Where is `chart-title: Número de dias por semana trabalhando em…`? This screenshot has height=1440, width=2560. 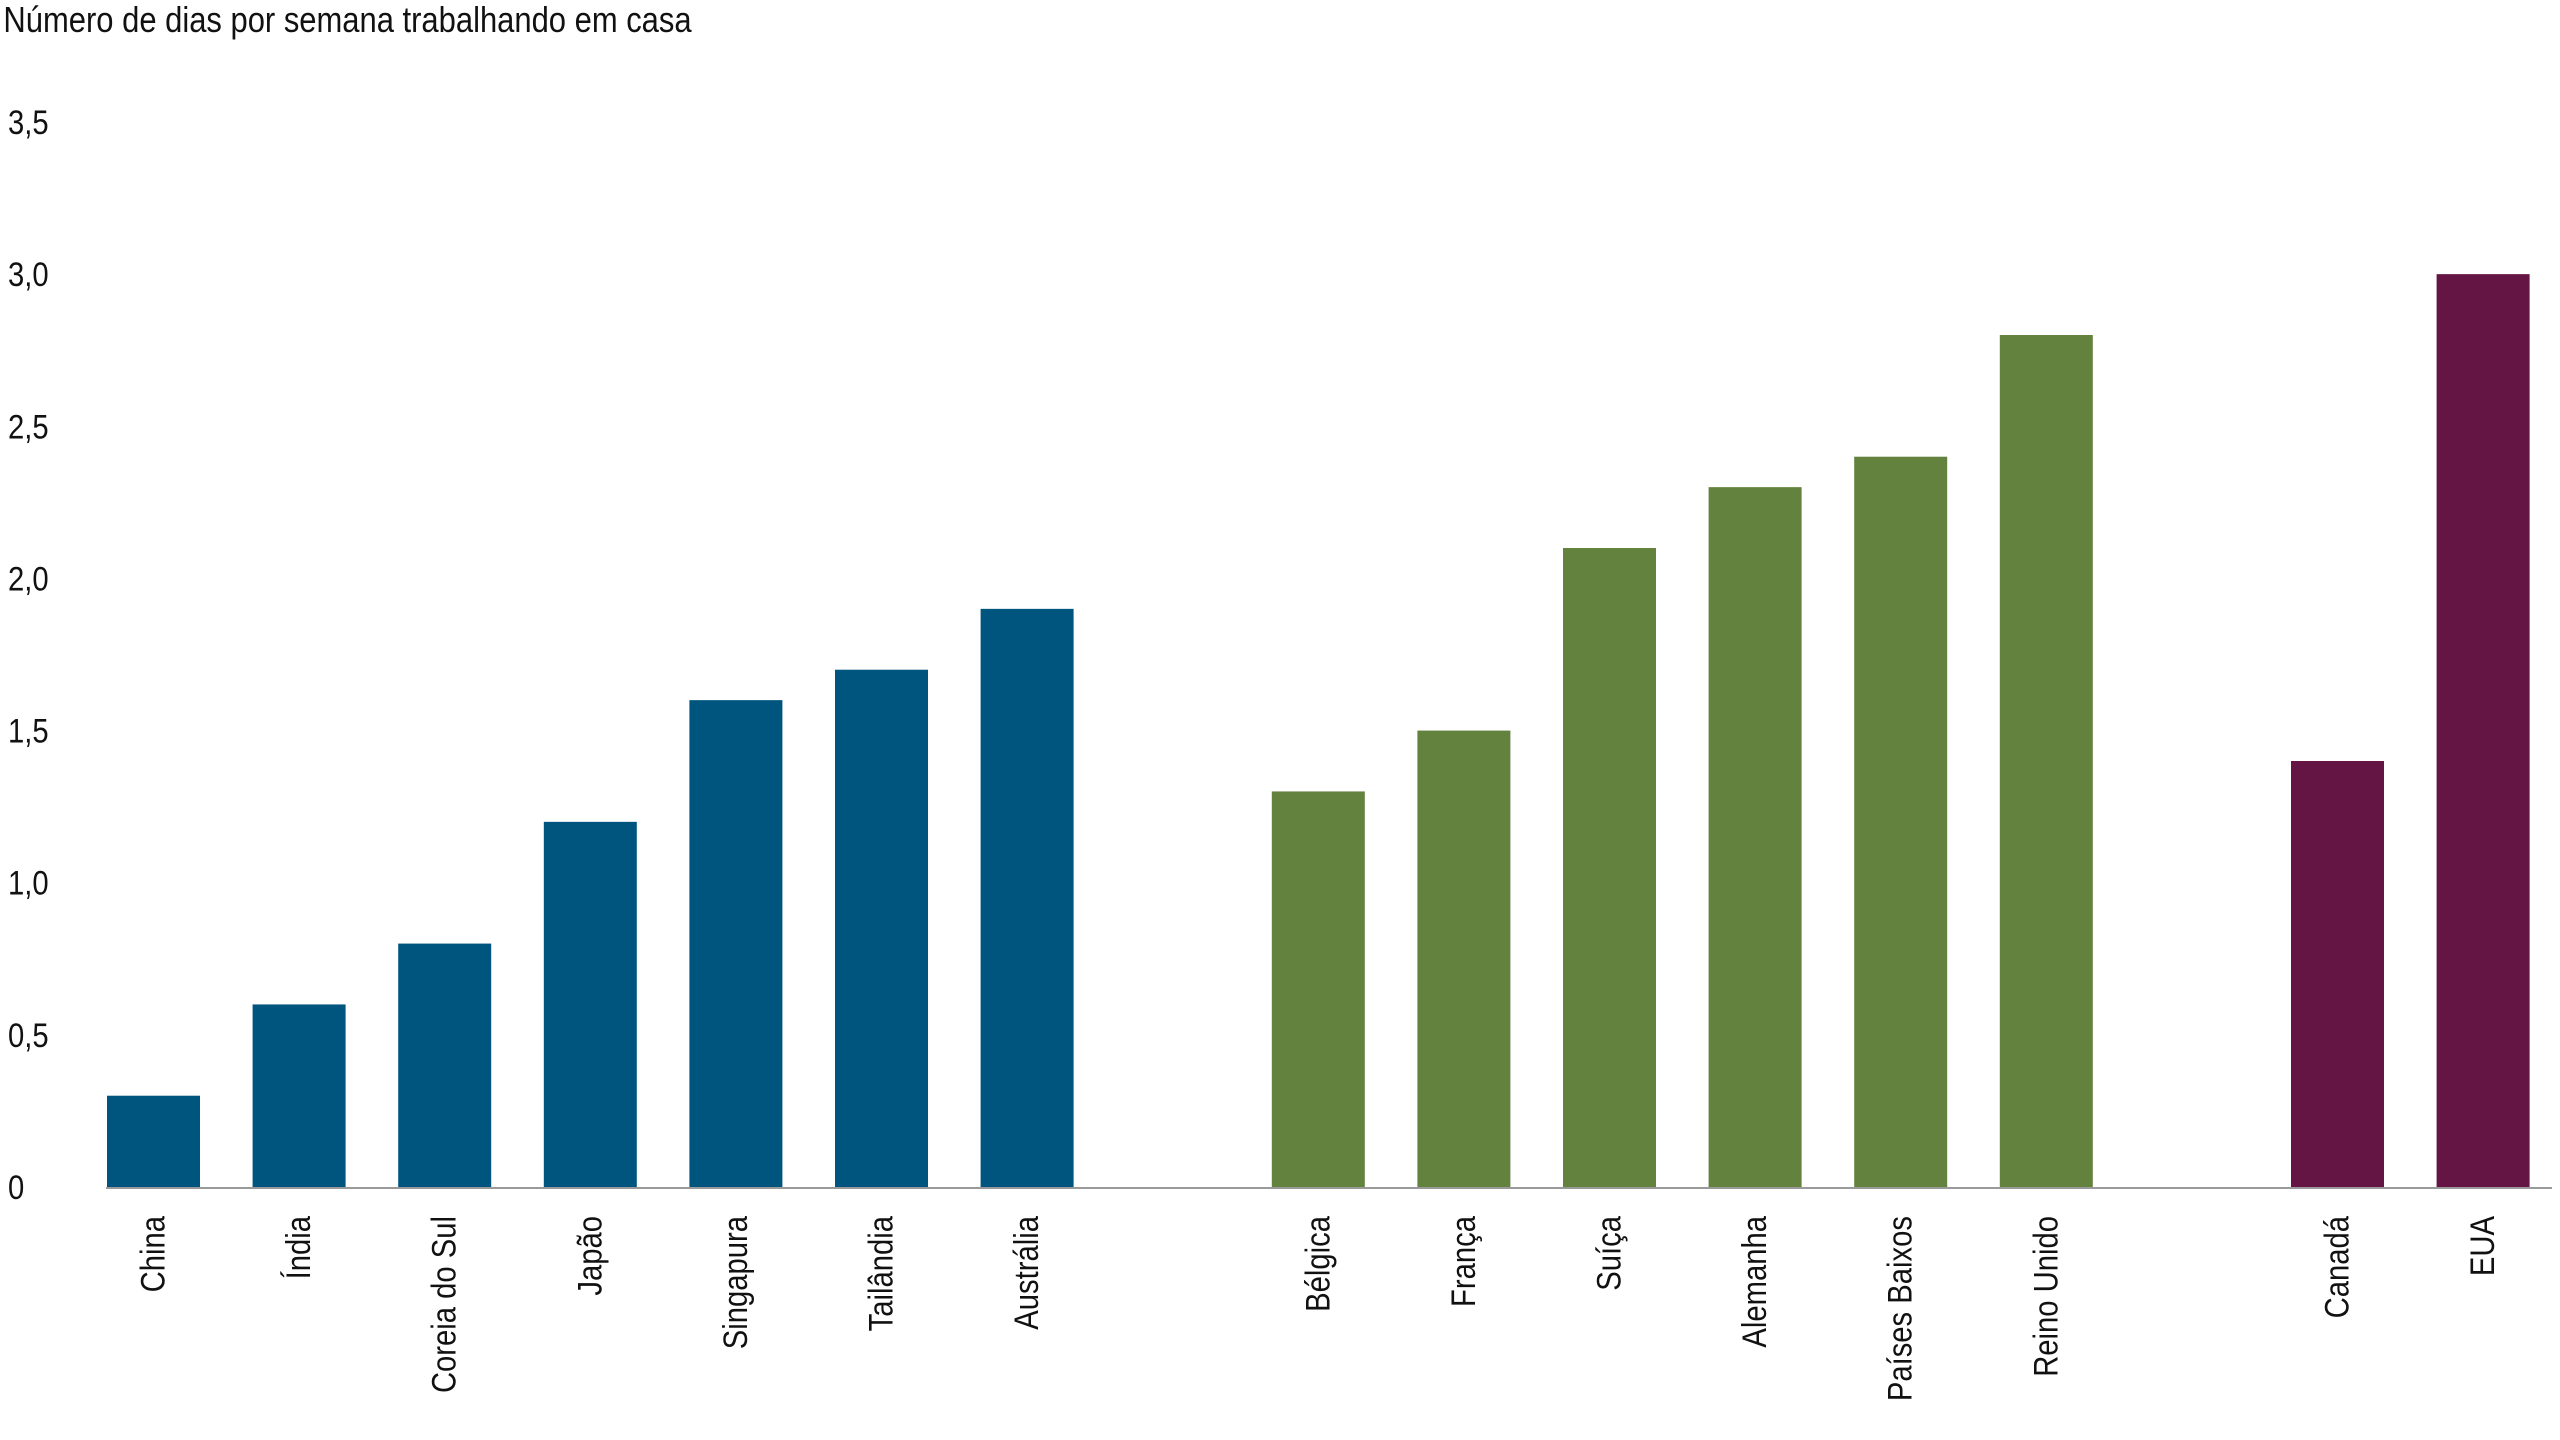 chart-title: Número de dias por semana trabalhando em… is located at coordinates (347, 21).